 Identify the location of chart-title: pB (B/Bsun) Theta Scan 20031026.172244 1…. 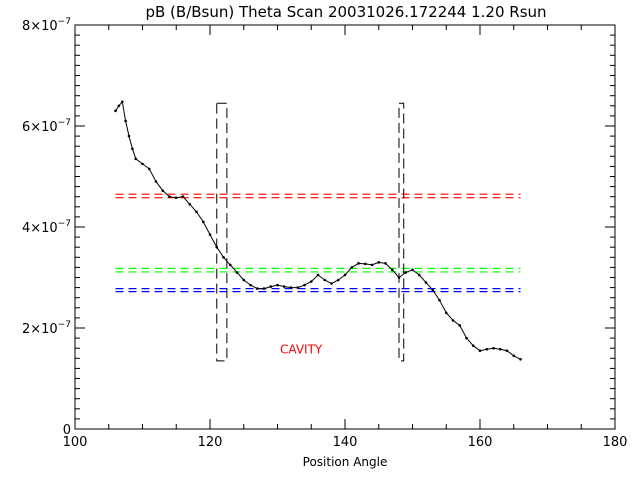
(345, 12).